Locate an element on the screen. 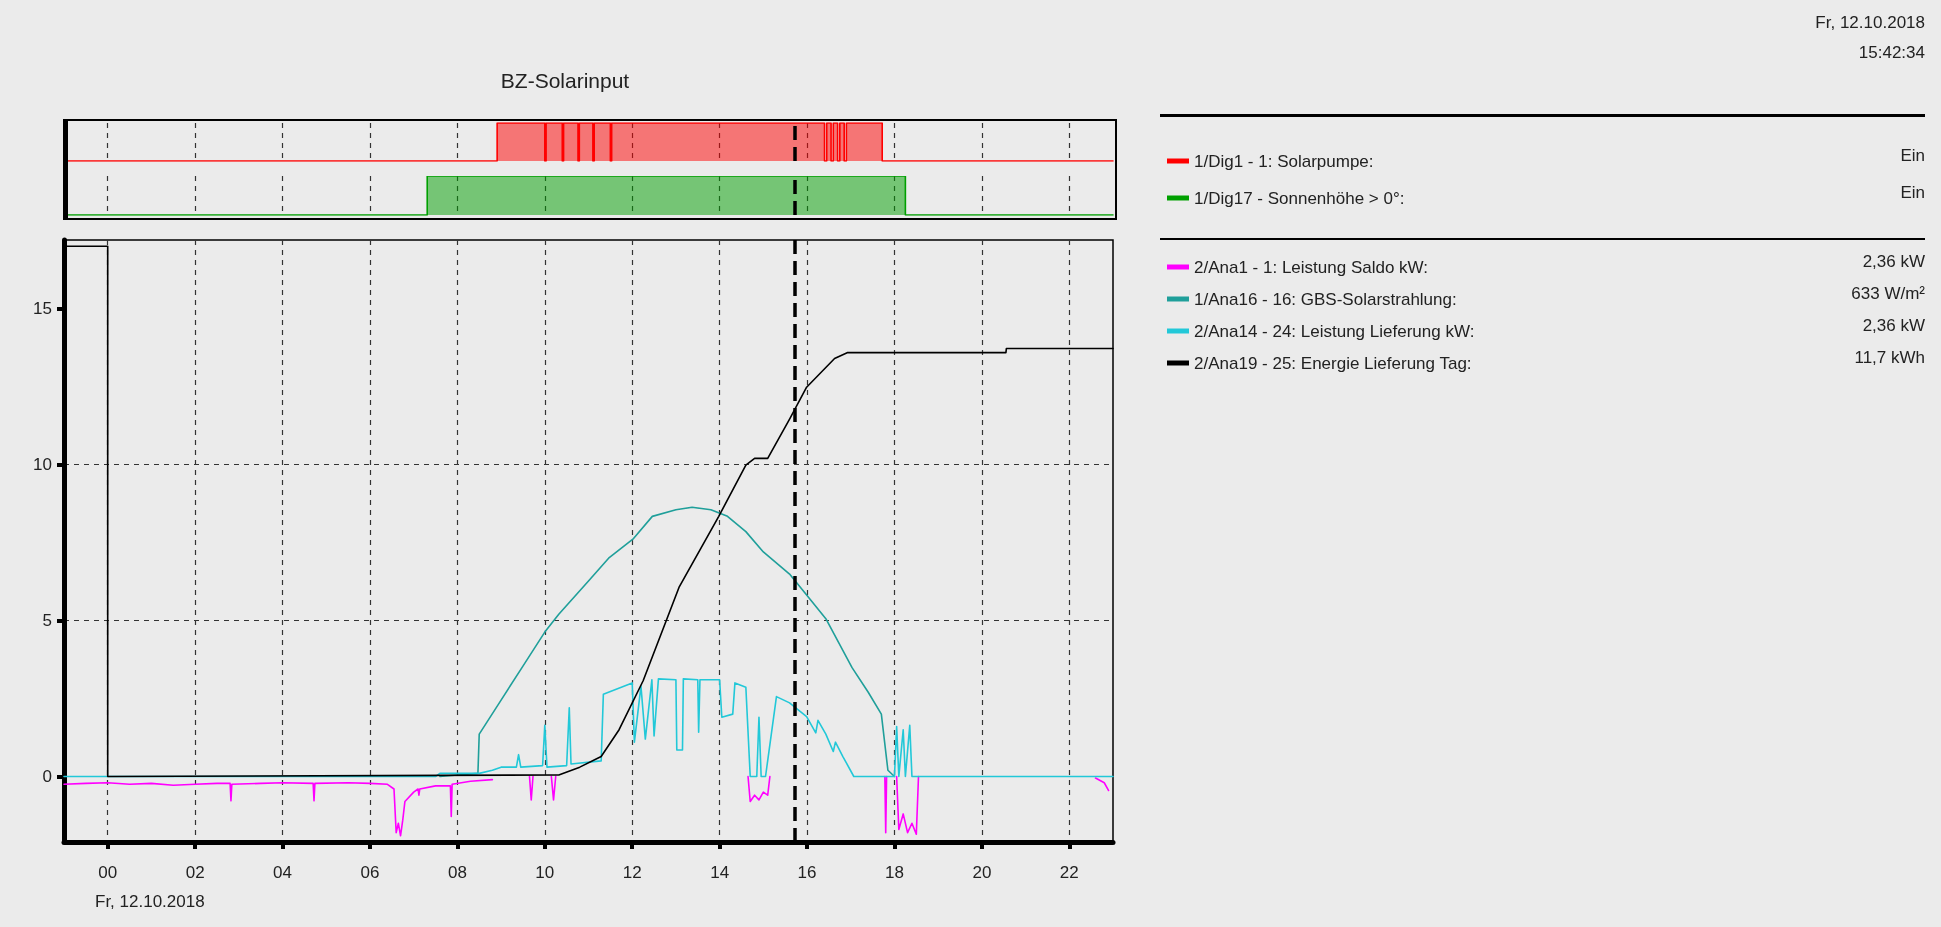 This screenshot has width=1941, height=927. y-tick-label: 10 is located at coordinates (42, 465).